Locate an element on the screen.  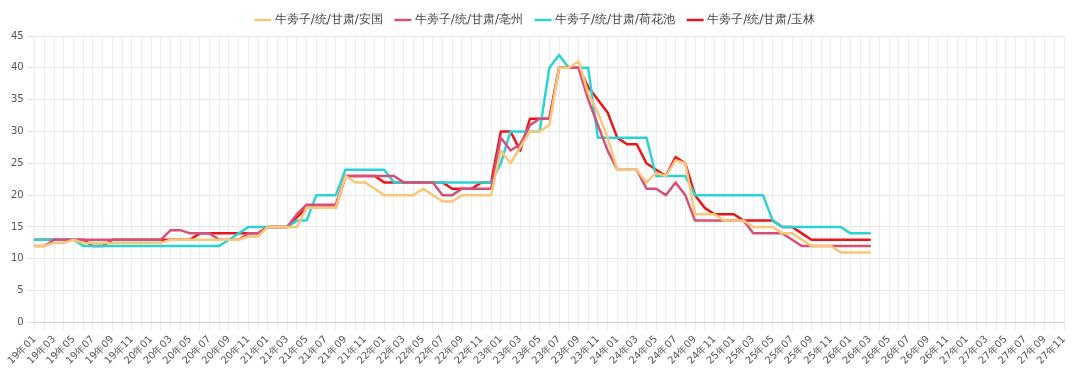
legend-label: 牛蒡子/统/甘肃/玉林 is located at coordinates (761, 19).